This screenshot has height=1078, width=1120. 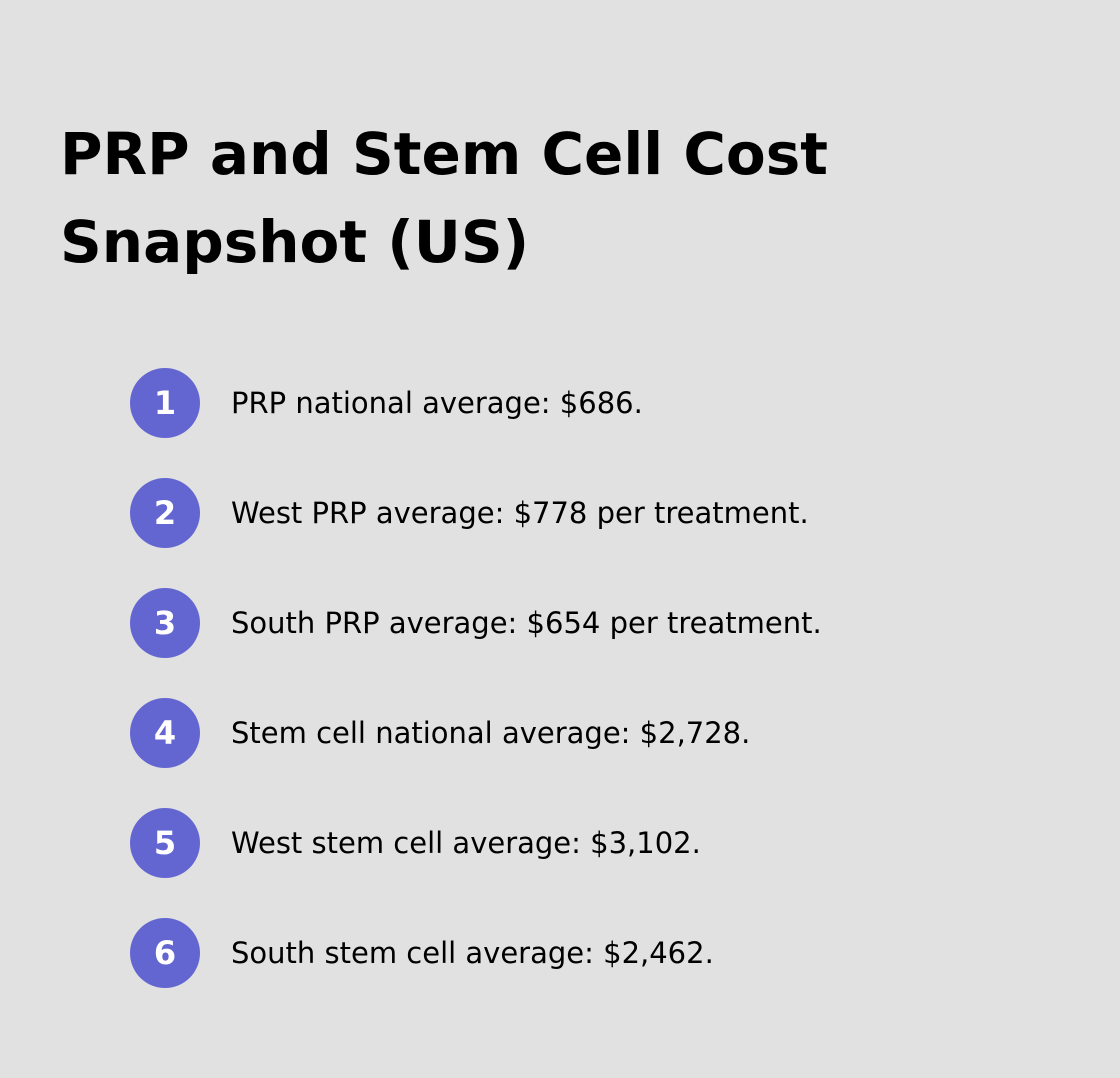 I want to click on item-text: West stem cell average: $3,102., so click(x=466, y=843).